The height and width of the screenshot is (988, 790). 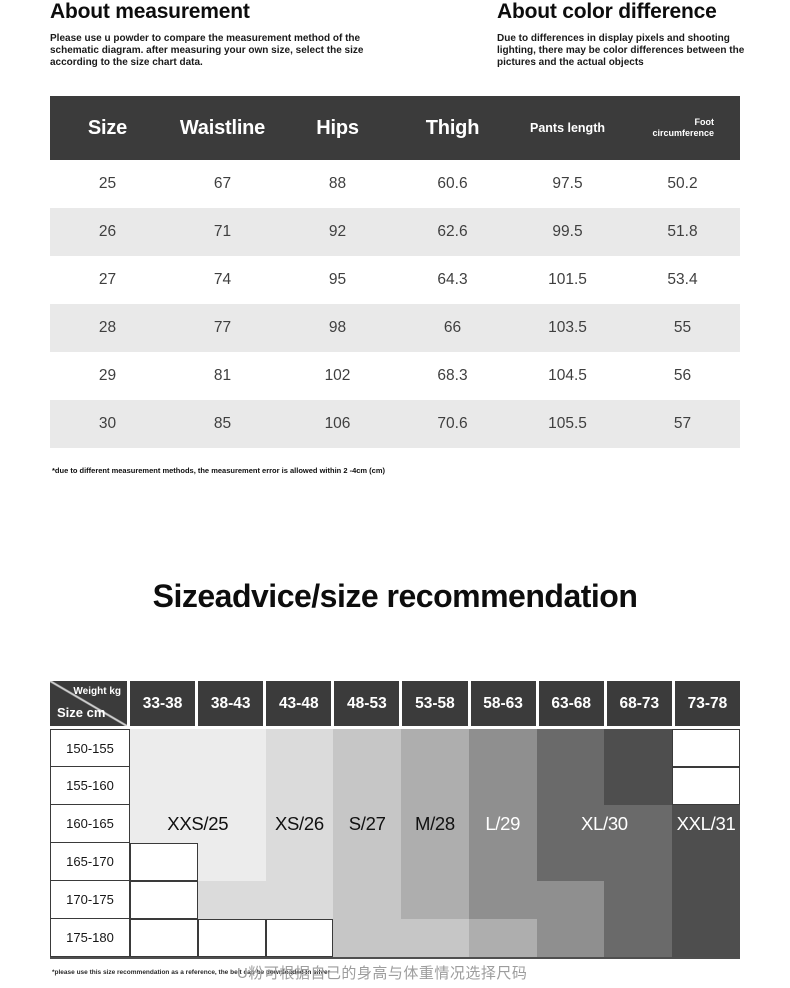 I want to click on recommendation-row: 165-170, so click(x=395, y=861).